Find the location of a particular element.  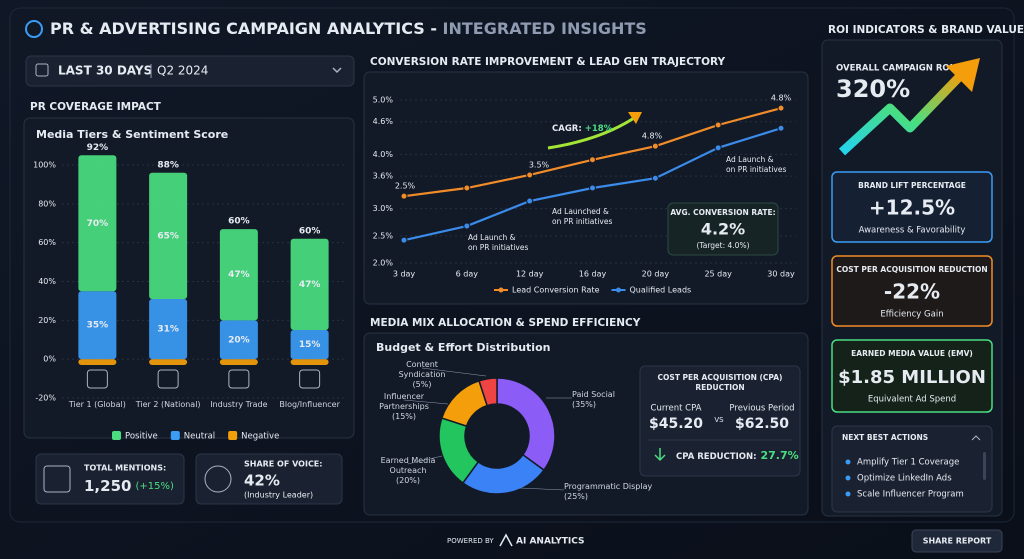

chevron is located at coordinates (337, 70).